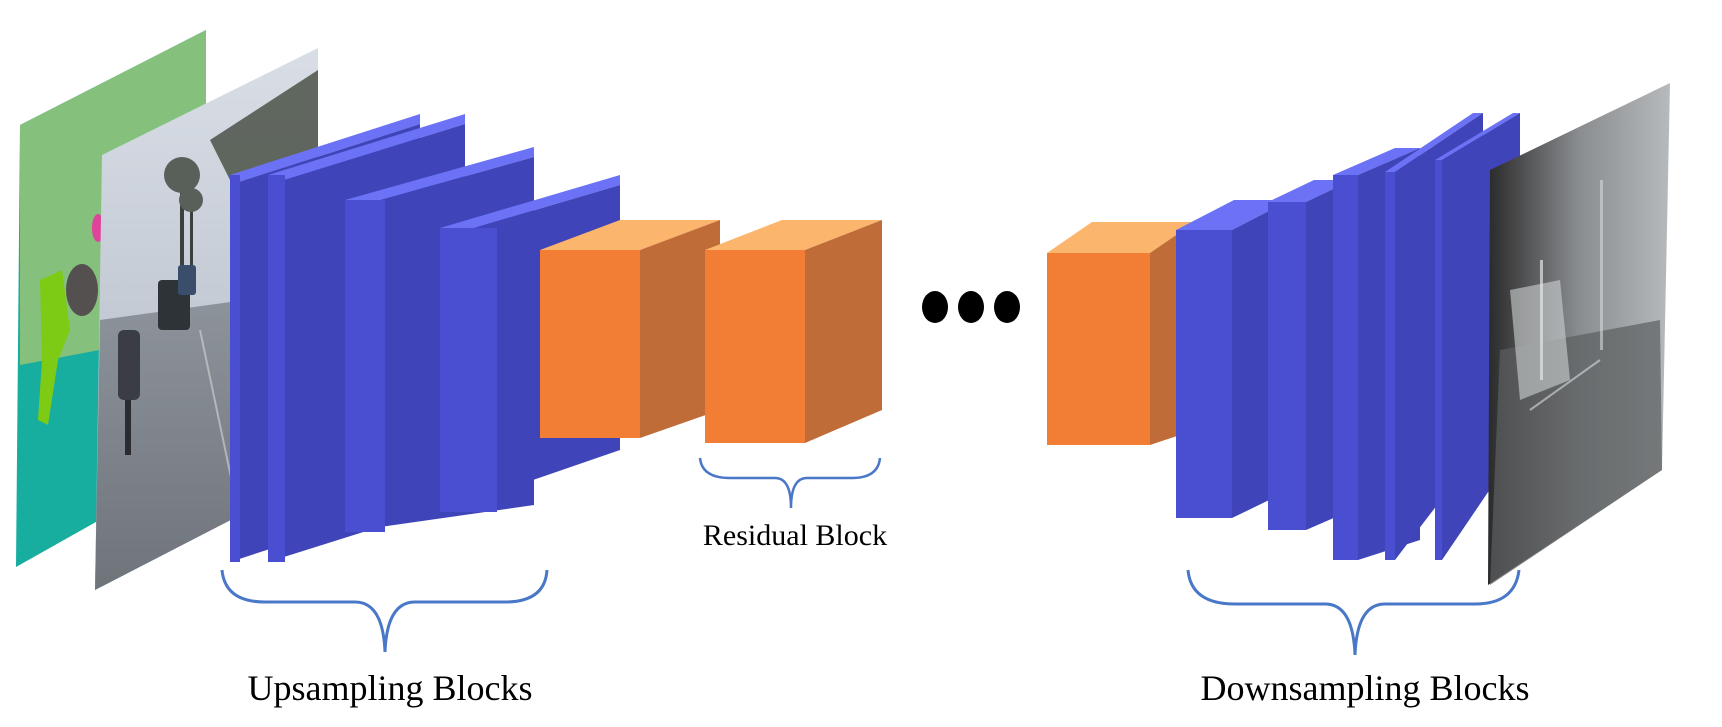  What do you see at coordinates (790, 483) in the screenshot?
I see `residual-brace` at bounding box center [790, 483].